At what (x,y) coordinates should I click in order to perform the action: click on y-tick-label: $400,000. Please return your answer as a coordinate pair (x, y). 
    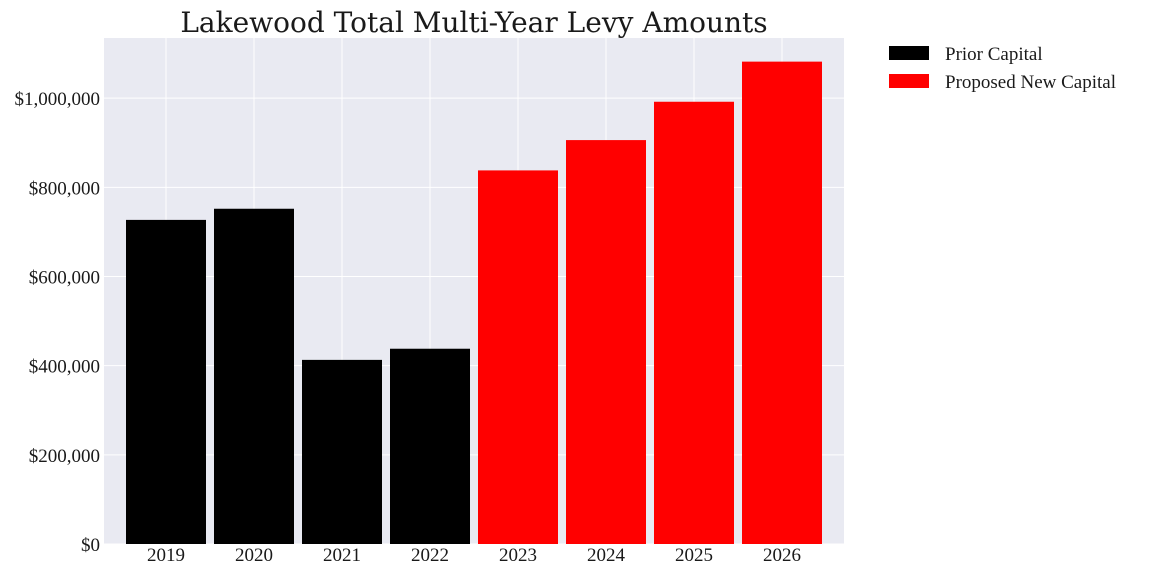
    Looking at the image, I should click on (64, 367).